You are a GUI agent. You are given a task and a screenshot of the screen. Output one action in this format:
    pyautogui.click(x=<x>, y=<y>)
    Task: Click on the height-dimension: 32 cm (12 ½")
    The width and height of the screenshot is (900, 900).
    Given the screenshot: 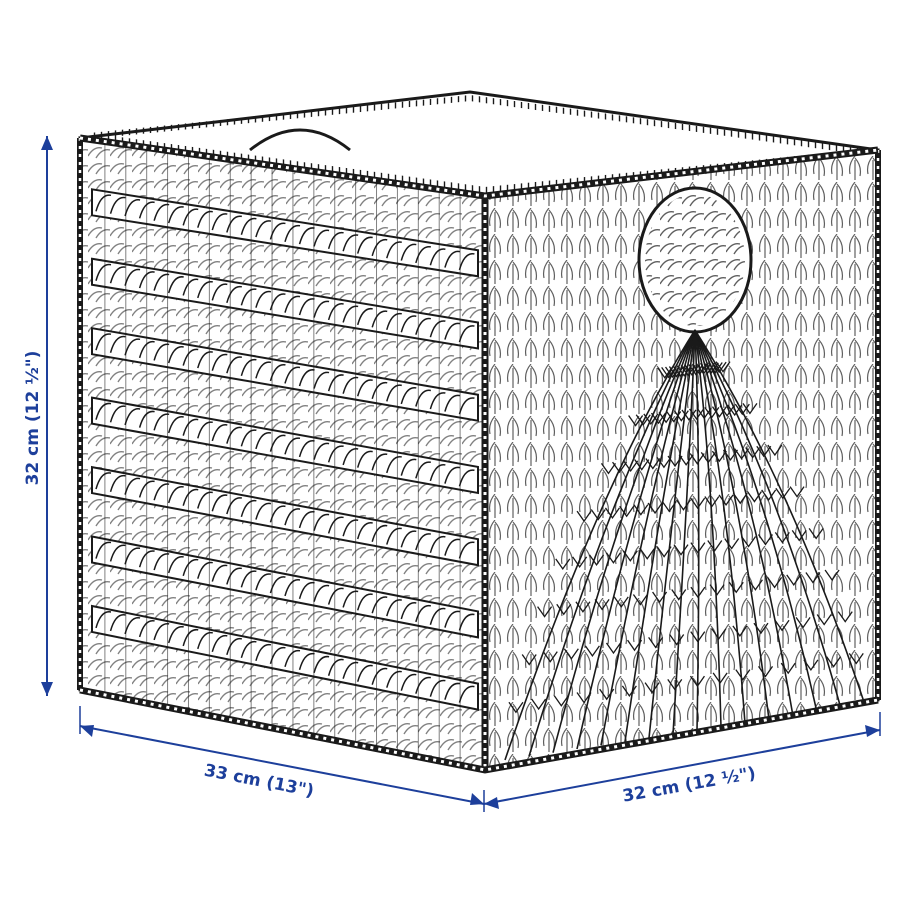 What is the action you would take?
    pyautogui.click(x=38, y=416)
    